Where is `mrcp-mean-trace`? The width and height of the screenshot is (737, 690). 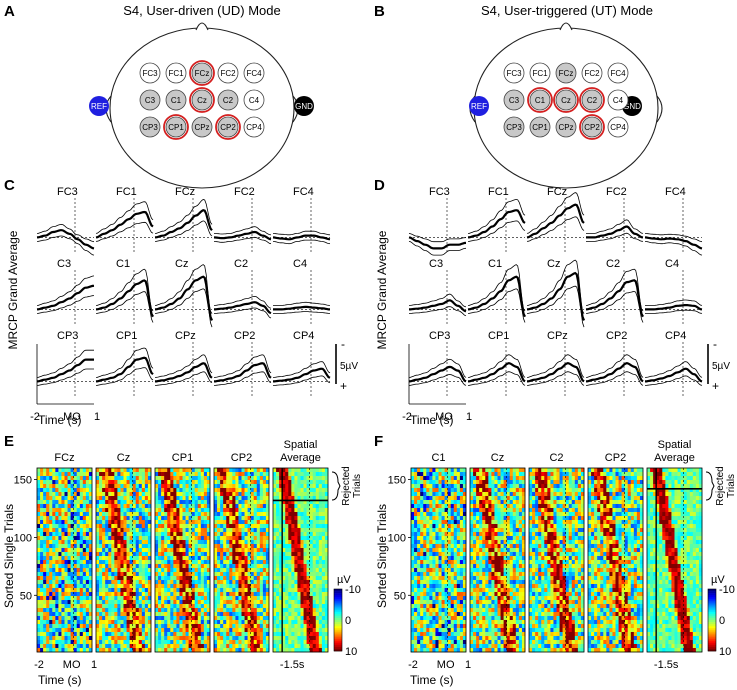
mrcp-mean-trace is located at coordinates (65, 370).